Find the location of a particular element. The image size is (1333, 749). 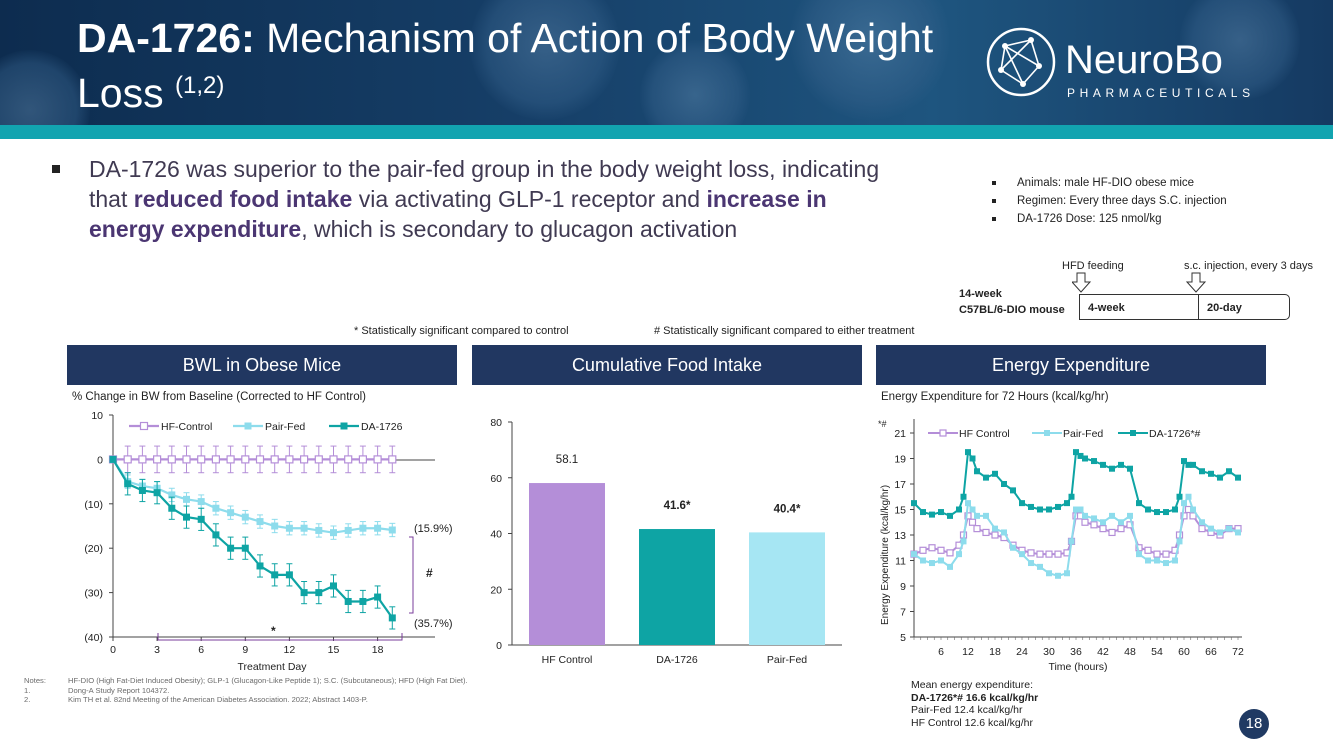

category-label: Pair-Fed is located at coordinates (787, 660).